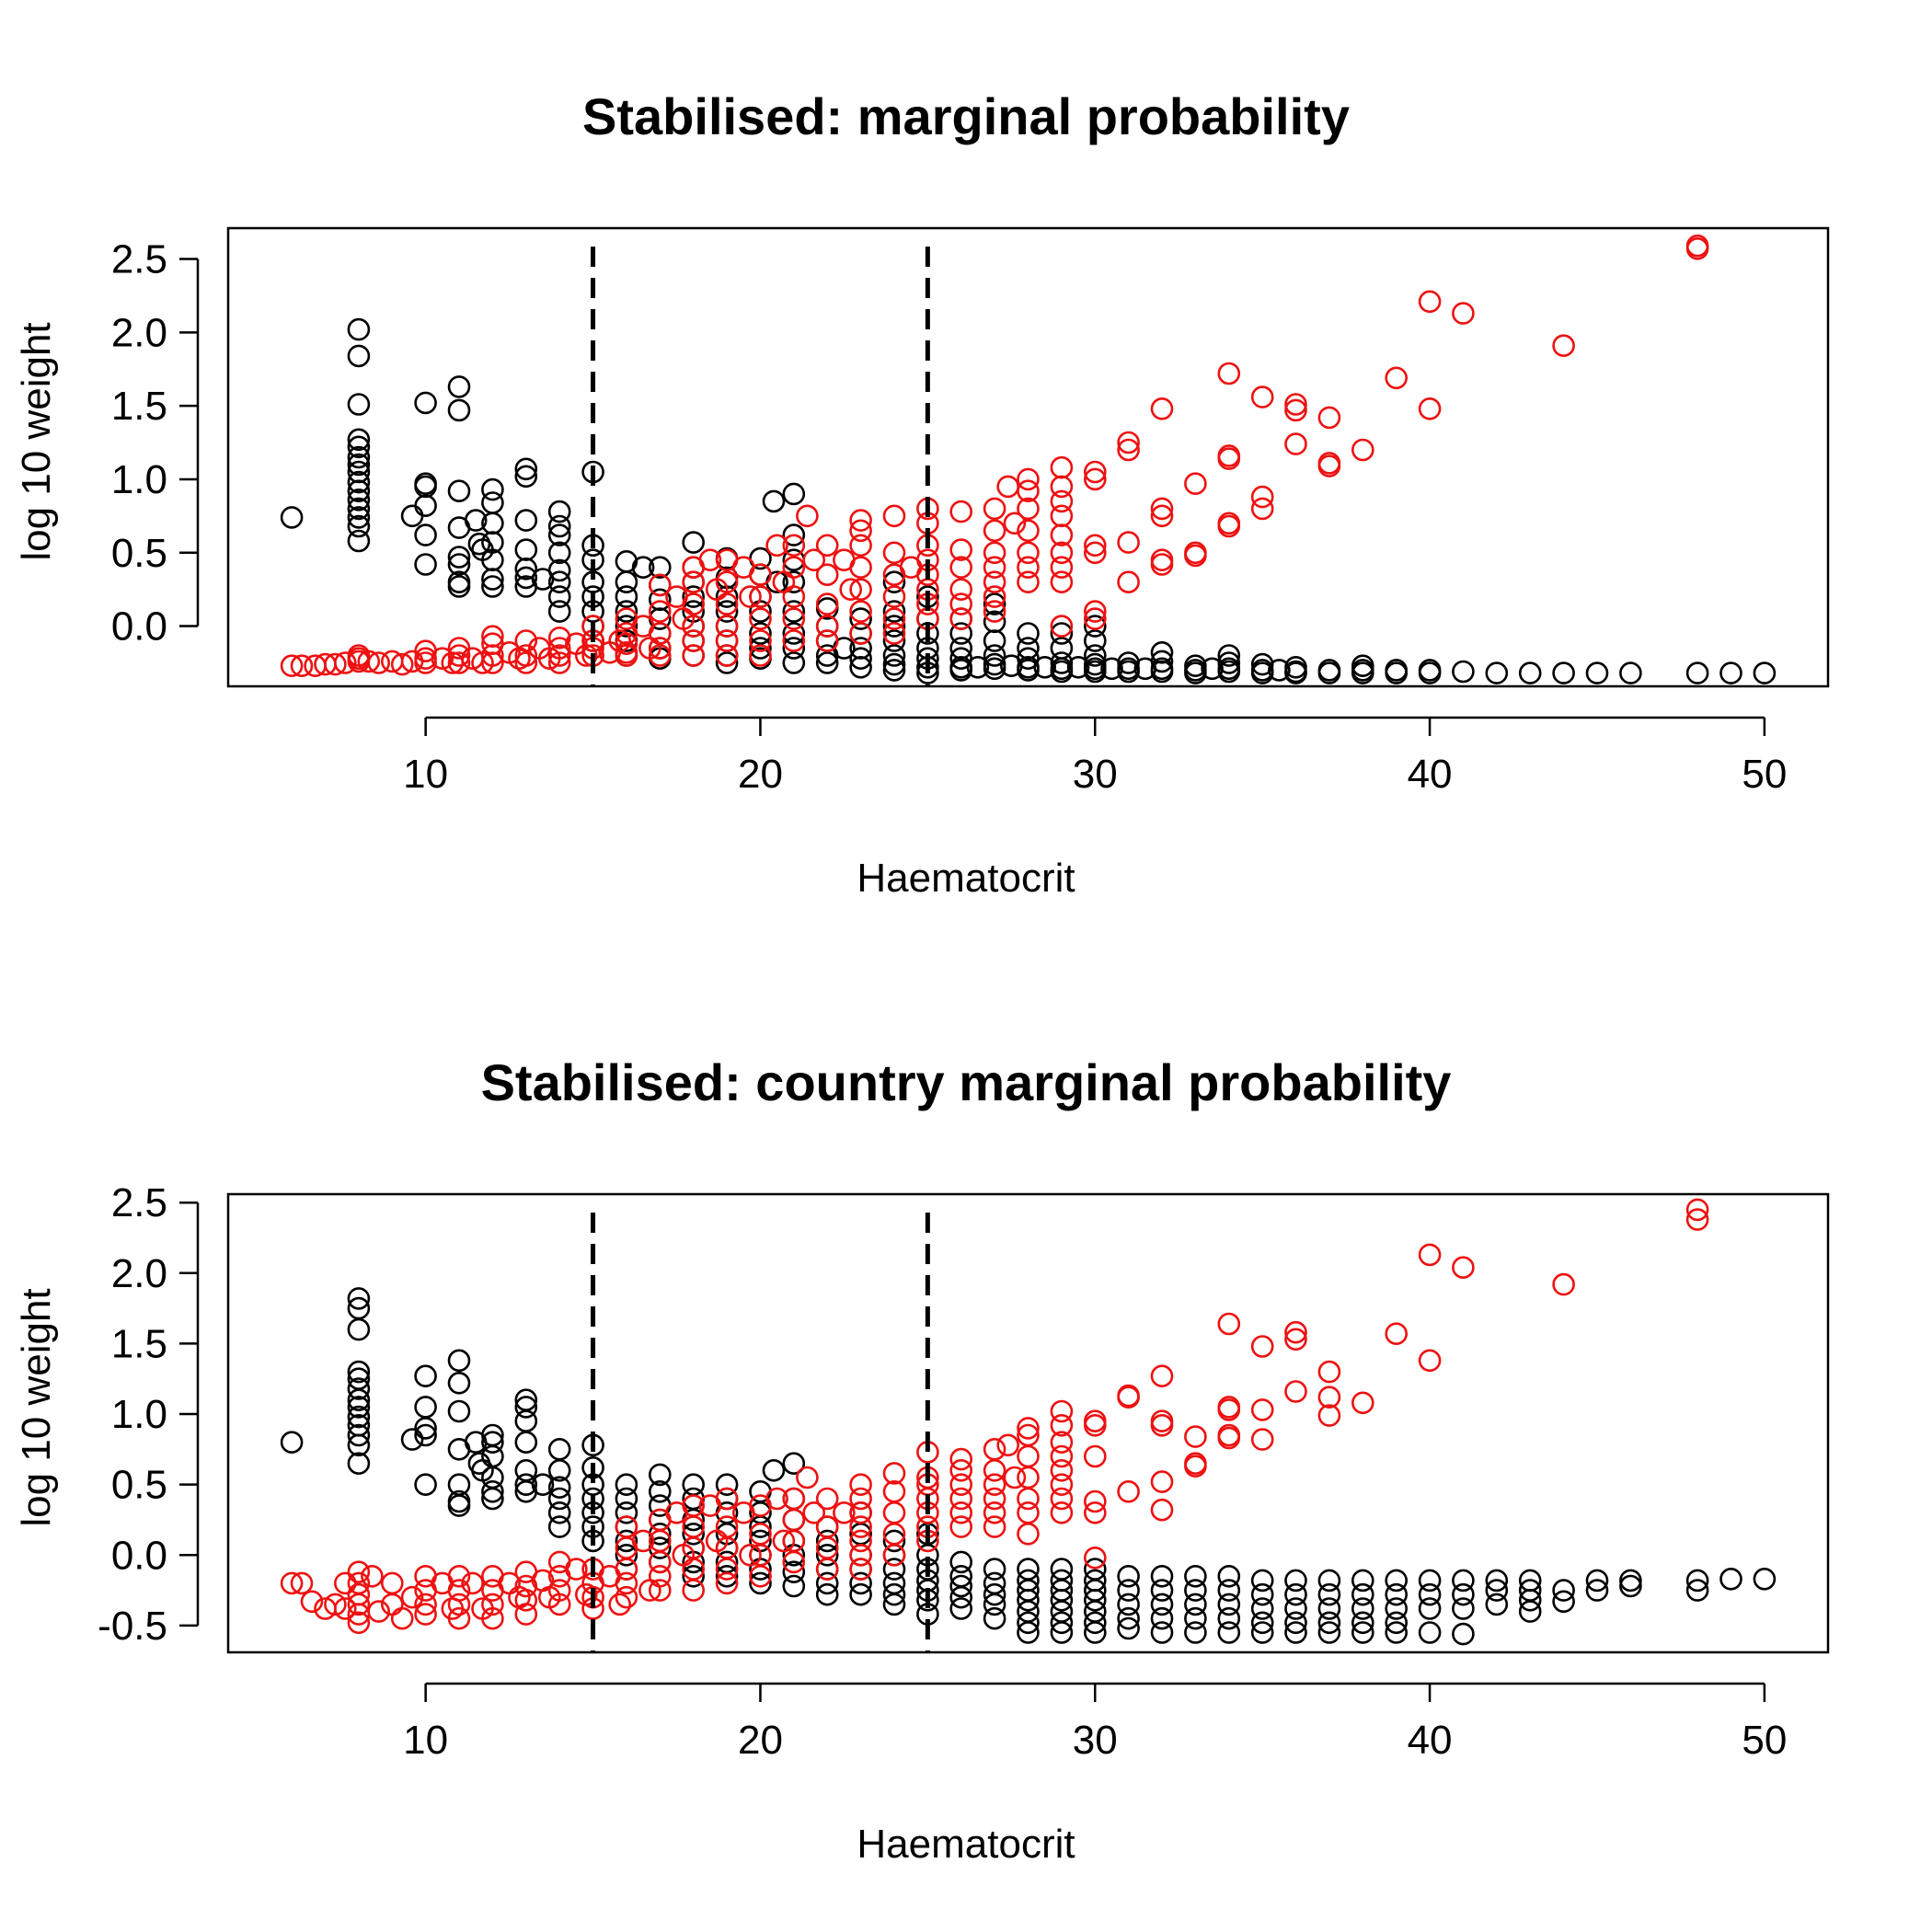 Image resolution: width=1932 pixels, height=1932 pixels. What do you see at coordinates (1095, 1740) in the screenshot?
I see `x-tick-label: 30` at bounding box center [1095, 1740].